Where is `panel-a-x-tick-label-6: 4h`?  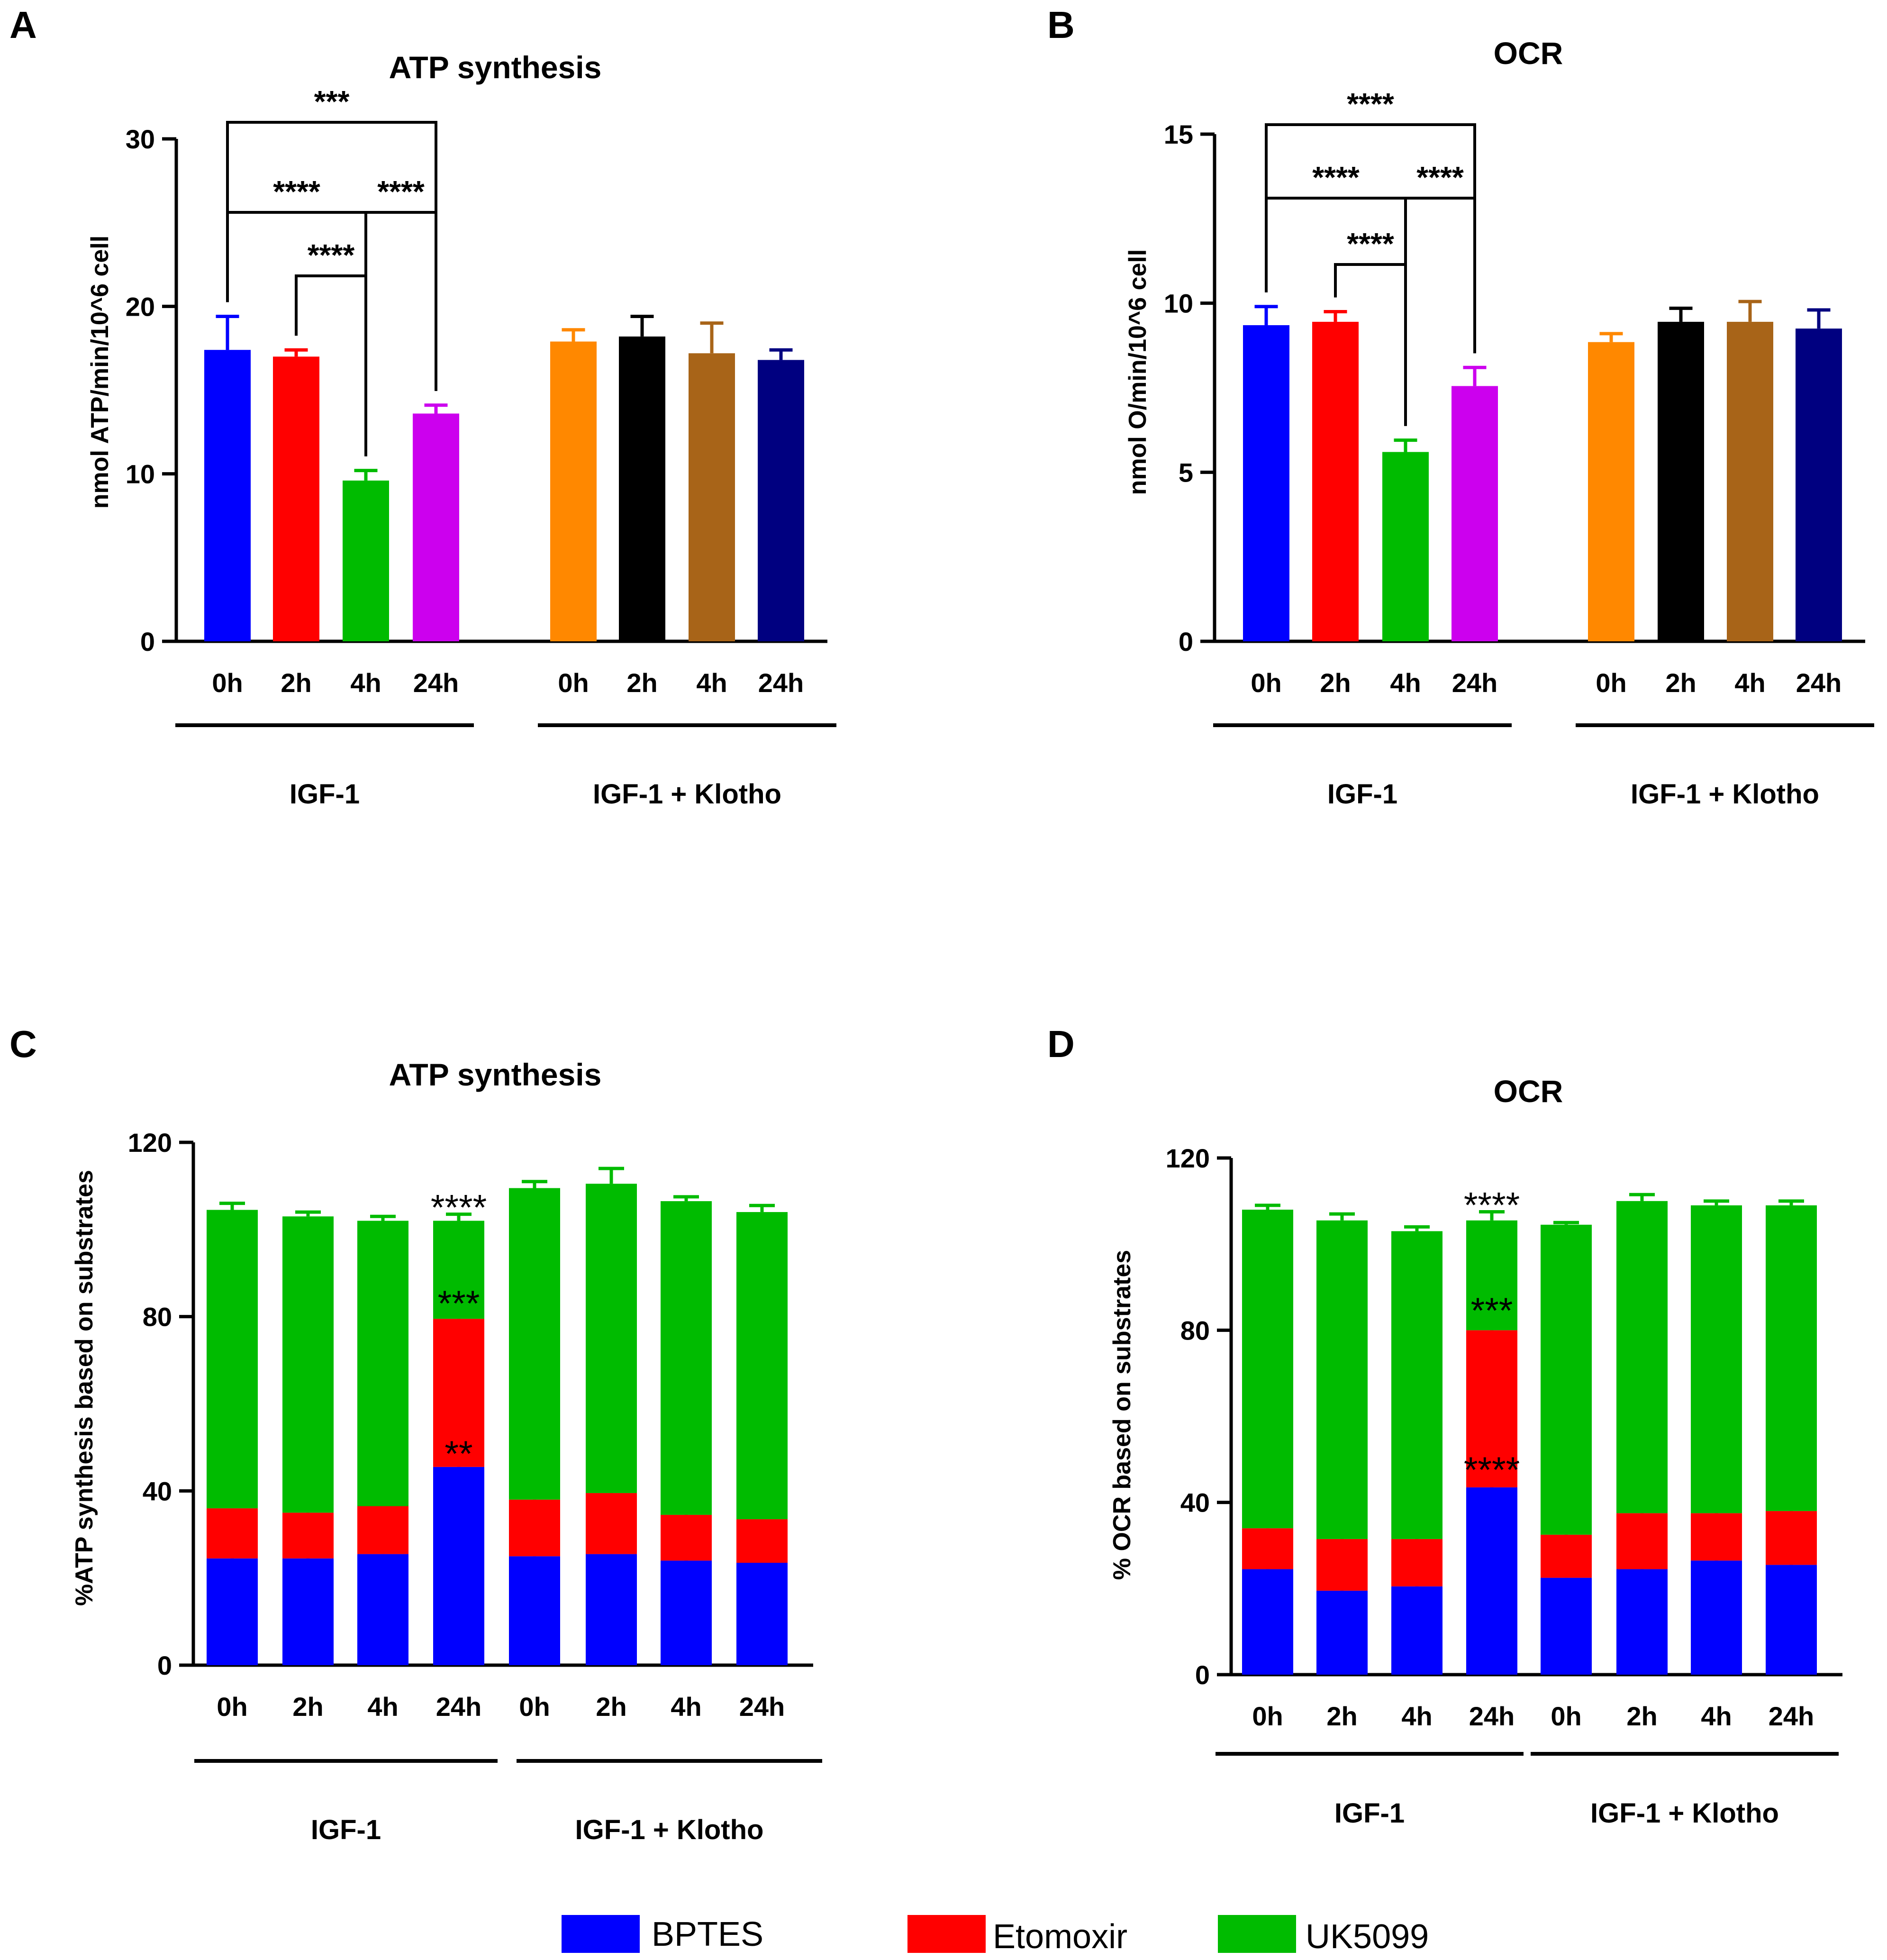 panel-a-x-tick-label-6: 4h is located at coordinates (711, 683).